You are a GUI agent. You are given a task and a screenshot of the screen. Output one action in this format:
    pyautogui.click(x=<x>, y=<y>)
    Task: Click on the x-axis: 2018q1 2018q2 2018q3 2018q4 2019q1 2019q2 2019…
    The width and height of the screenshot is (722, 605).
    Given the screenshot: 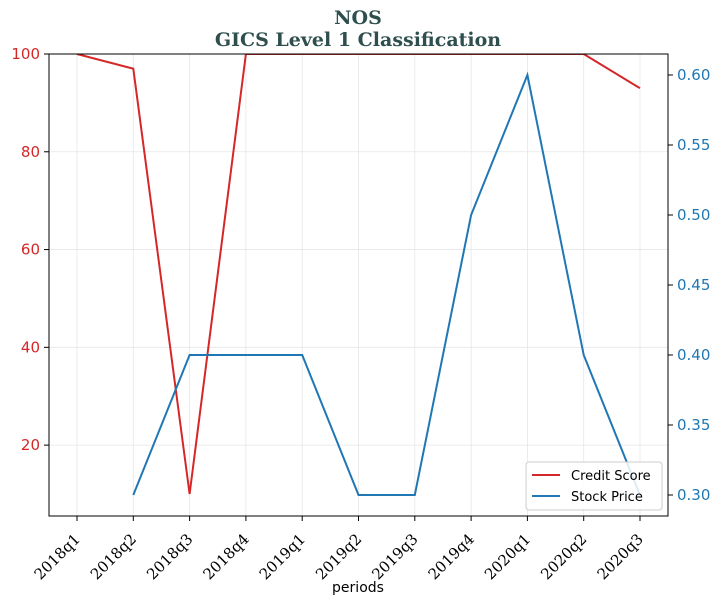 What is the action you would take?
    pyautogui.click(x=339, y=549)
    